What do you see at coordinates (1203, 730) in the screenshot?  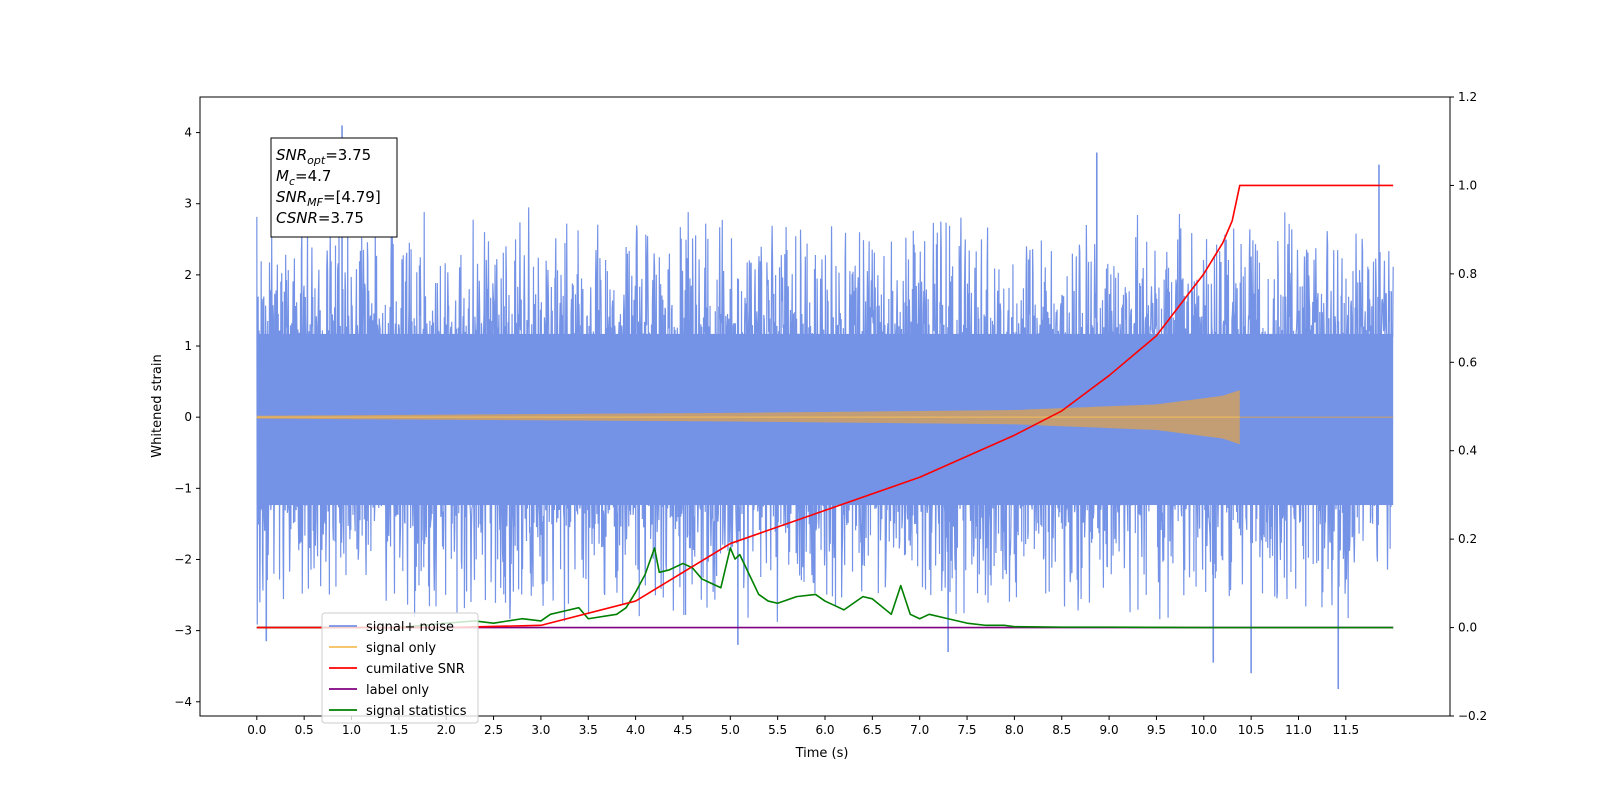 I see `x-tick-label: 10.0` at bounding box center [1203, 730].